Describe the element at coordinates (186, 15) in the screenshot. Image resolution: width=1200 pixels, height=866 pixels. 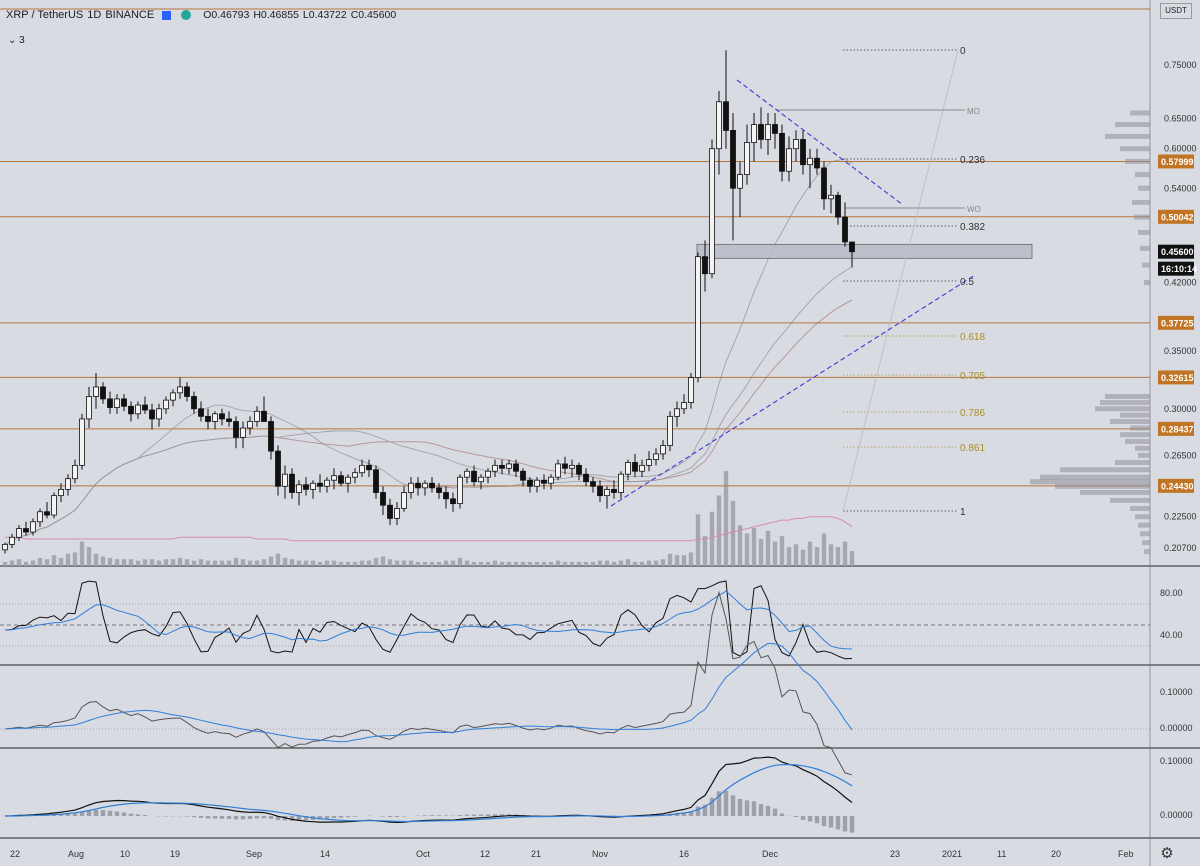
I see `market-status-icon` at that location.